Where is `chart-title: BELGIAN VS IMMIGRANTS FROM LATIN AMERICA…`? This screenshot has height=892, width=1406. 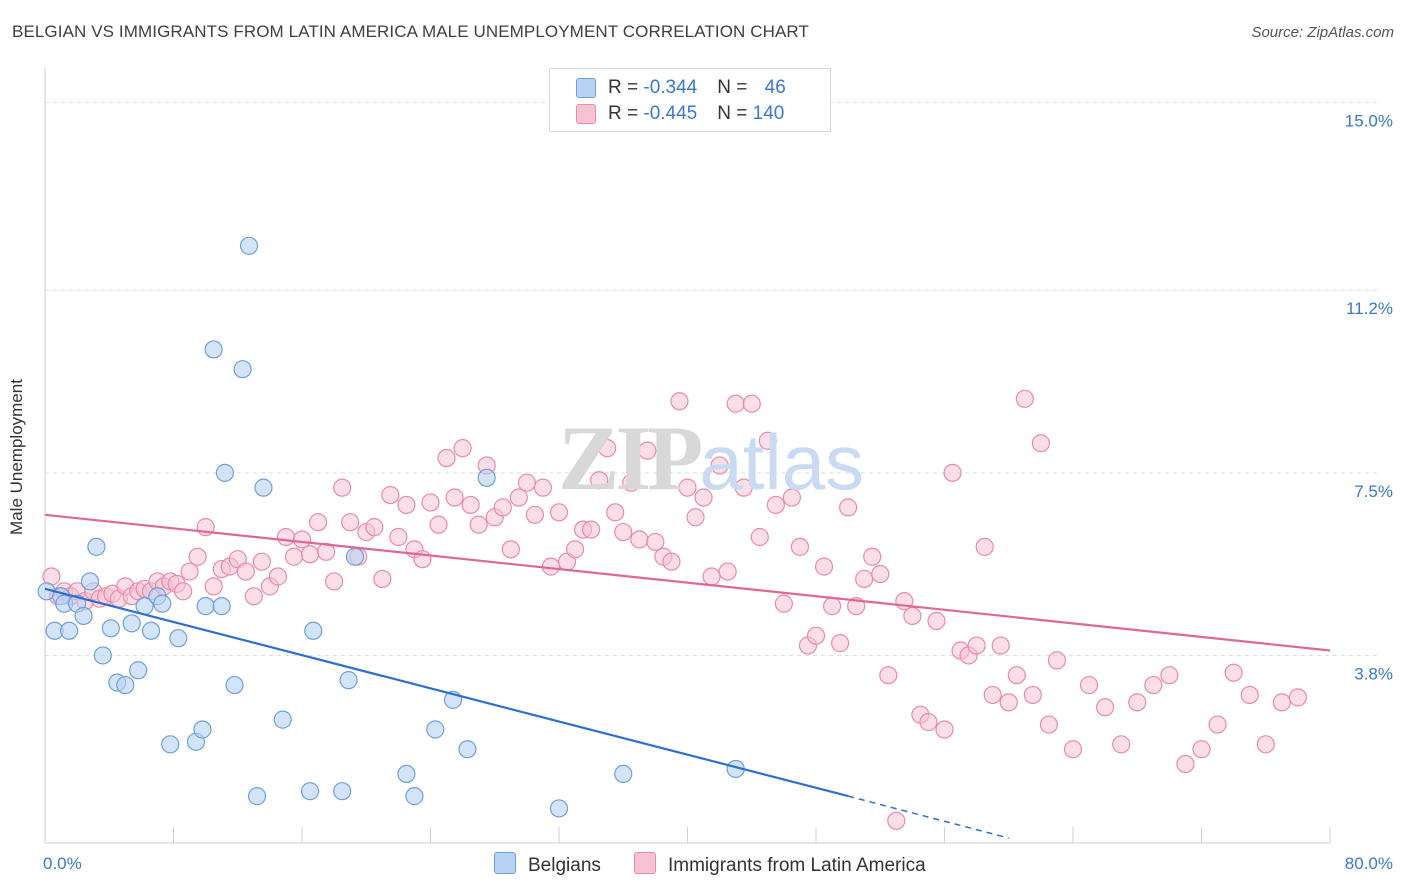 chart-title: BELGIAN VS IMMIGRANTS FROM LATIN AMERICA… is located at coordinates (410, 31).